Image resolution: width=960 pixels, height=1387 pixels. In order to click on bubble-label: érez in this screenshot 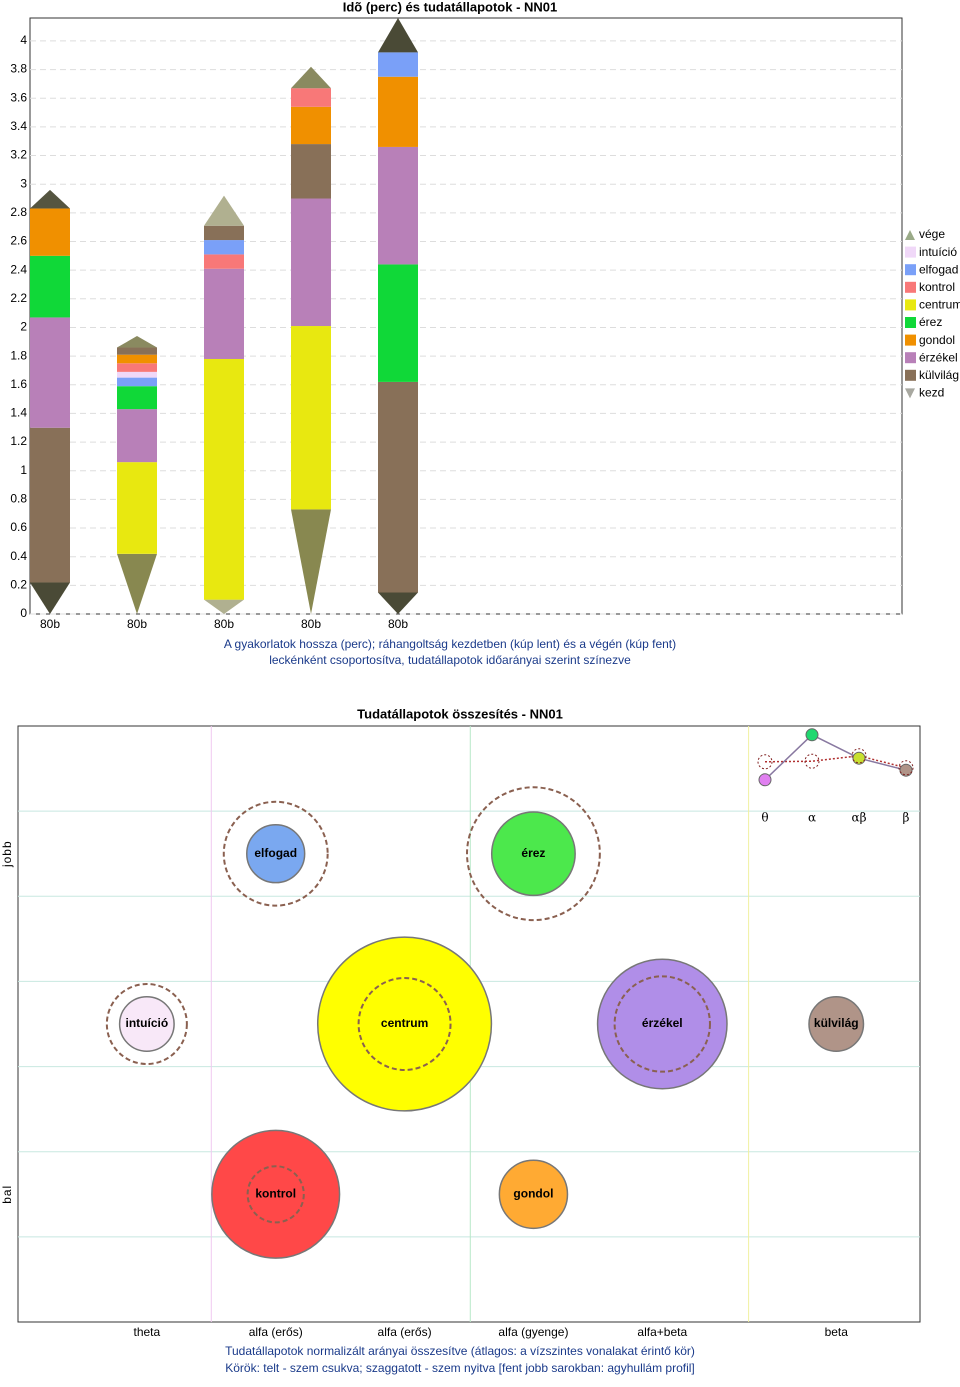, I will do `click(533, 853)`.